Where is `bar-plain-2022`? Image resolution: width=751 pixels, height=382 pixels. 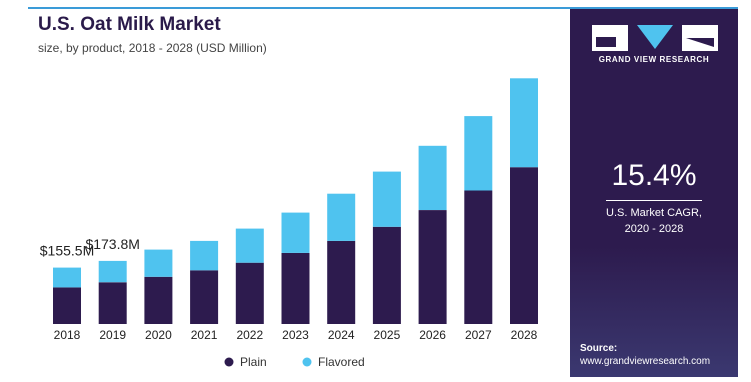 bar-plain-2022 is located at coordinates (249, 293).